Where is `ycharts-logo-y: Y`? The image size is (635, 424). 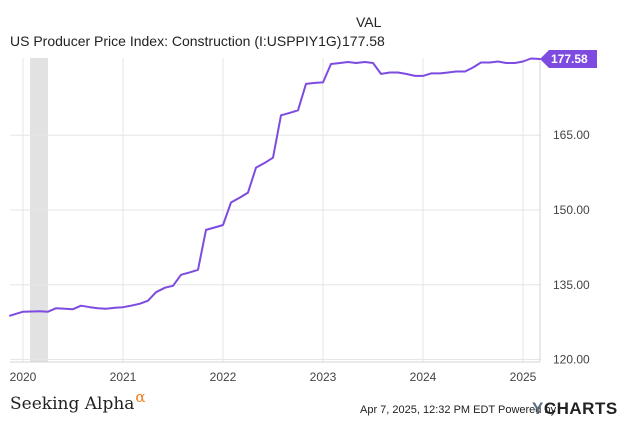 ycharts-logo-y: Y is located at coordinates (538, 408).